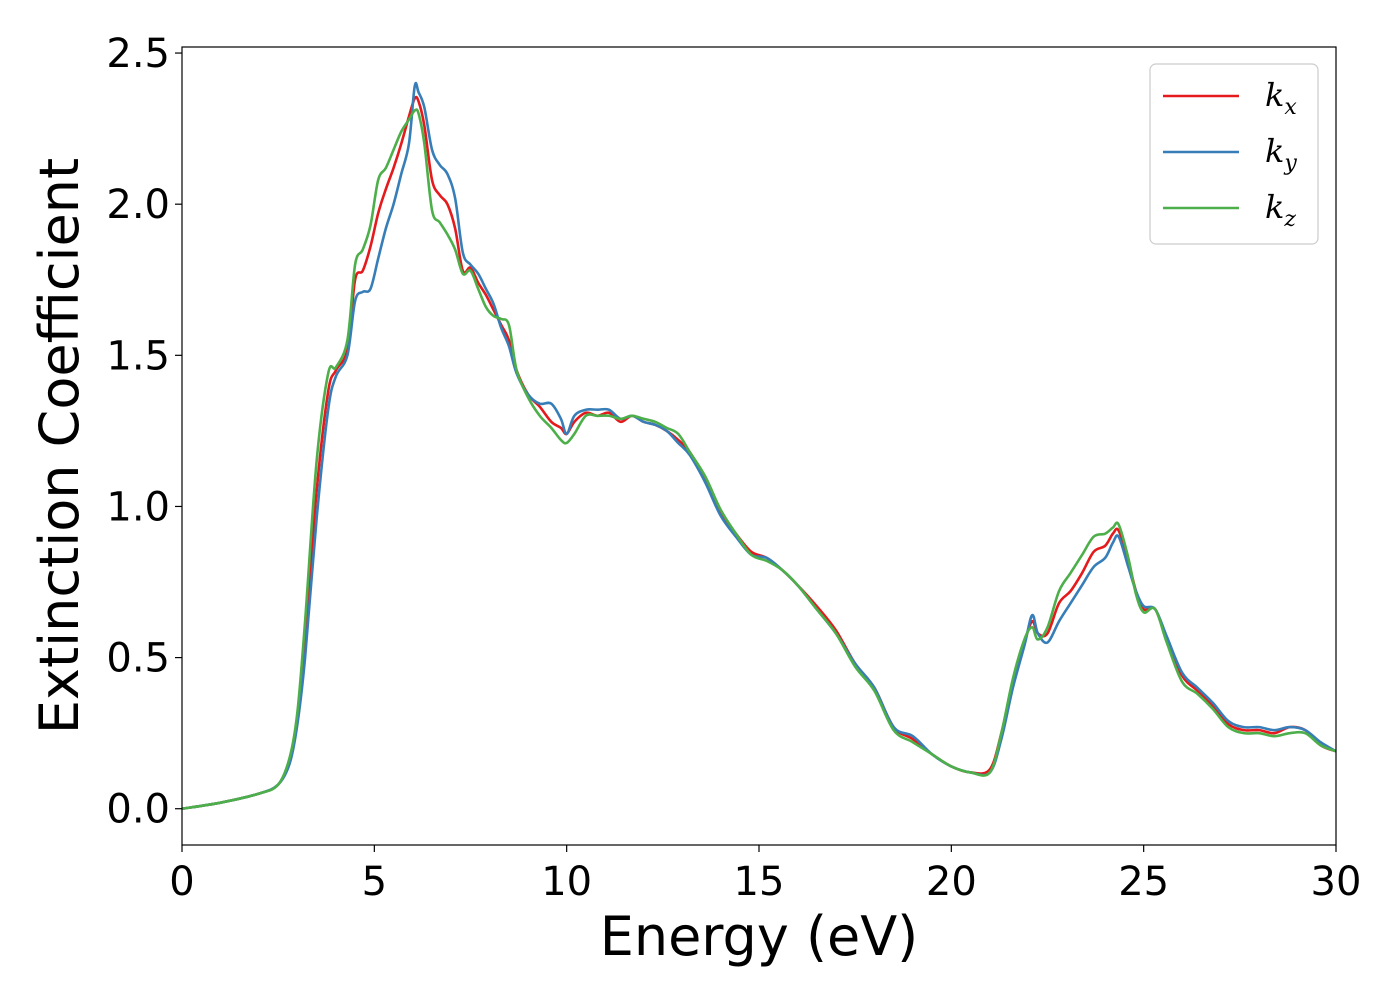 The image size is (1400, 1000). I want to click on y-tick-label: 2.5, so click(138, 54).